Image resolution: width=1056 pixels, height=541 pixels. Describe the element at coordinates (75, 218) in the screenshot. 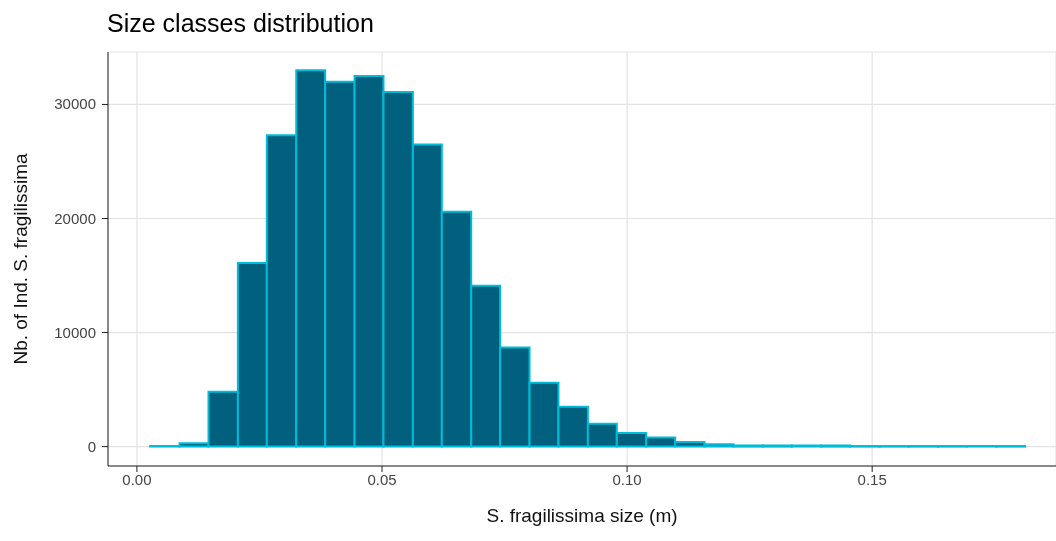

I see `y-tick-label: 20000` at that location.